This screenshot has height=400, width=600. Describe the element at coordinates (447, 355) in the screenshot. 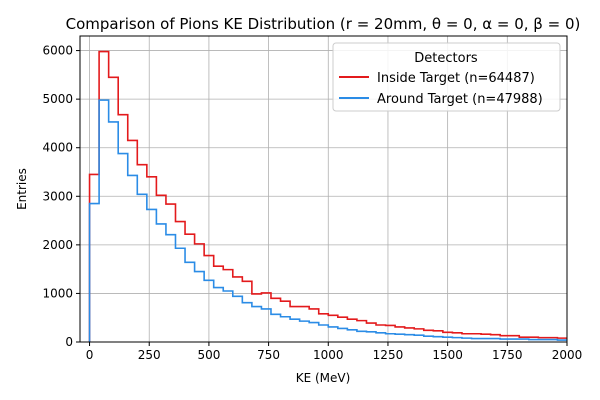

I see `x-tick-label: 1500` at that location.